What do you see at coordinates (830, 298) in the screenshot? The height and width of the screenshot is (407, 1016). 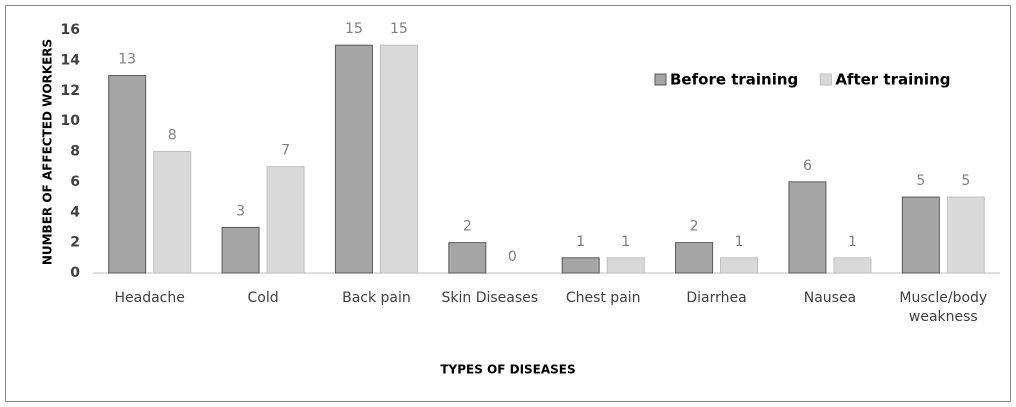 I see `x-tick-label: Nausea` at bounding box center [830, 298].